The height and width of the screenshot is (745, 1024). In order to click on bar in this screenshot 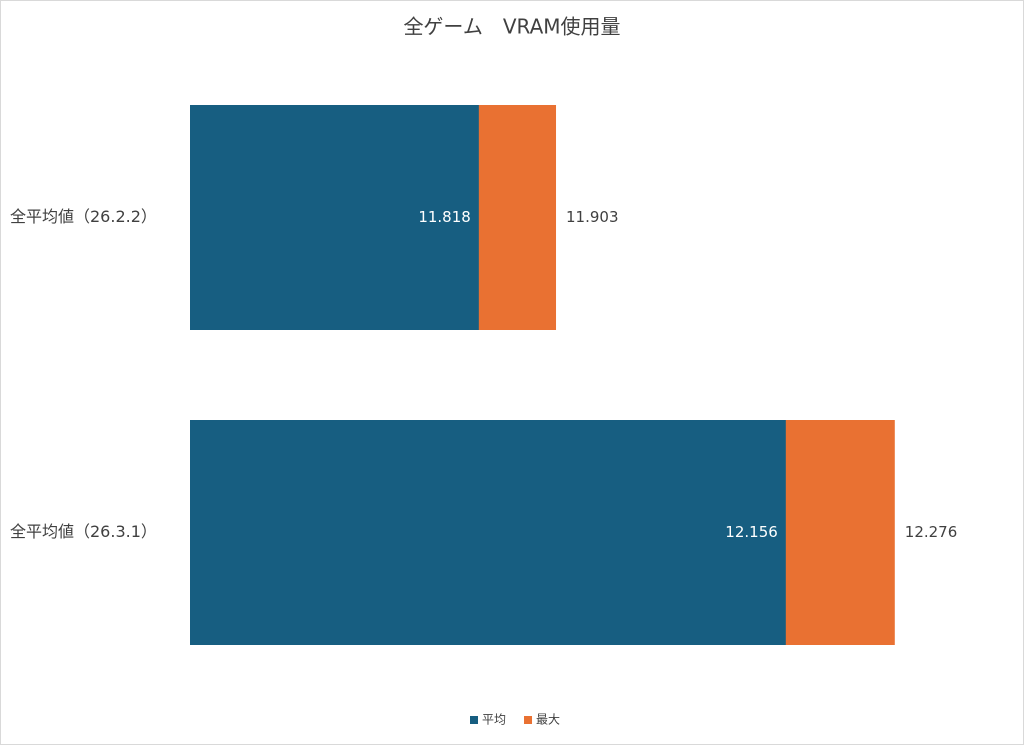, I will do `click(334, 217)`.